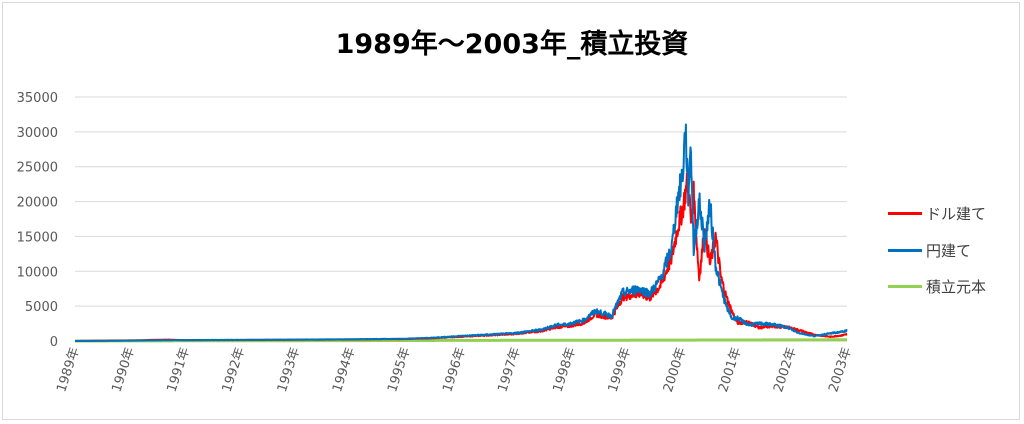  I want to click on x-tick-label: 1990年, so click(123, 370).